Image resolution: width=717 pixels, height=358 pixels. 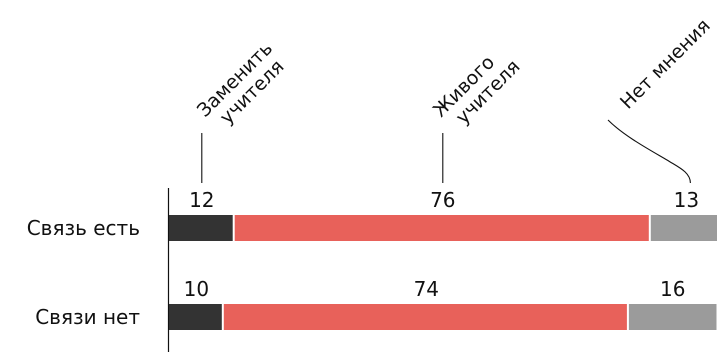 What do you see at coordinates (665, 64) in the screenshot?
I see `legend-label: Нет мнения` at bounding box center [665, 64].